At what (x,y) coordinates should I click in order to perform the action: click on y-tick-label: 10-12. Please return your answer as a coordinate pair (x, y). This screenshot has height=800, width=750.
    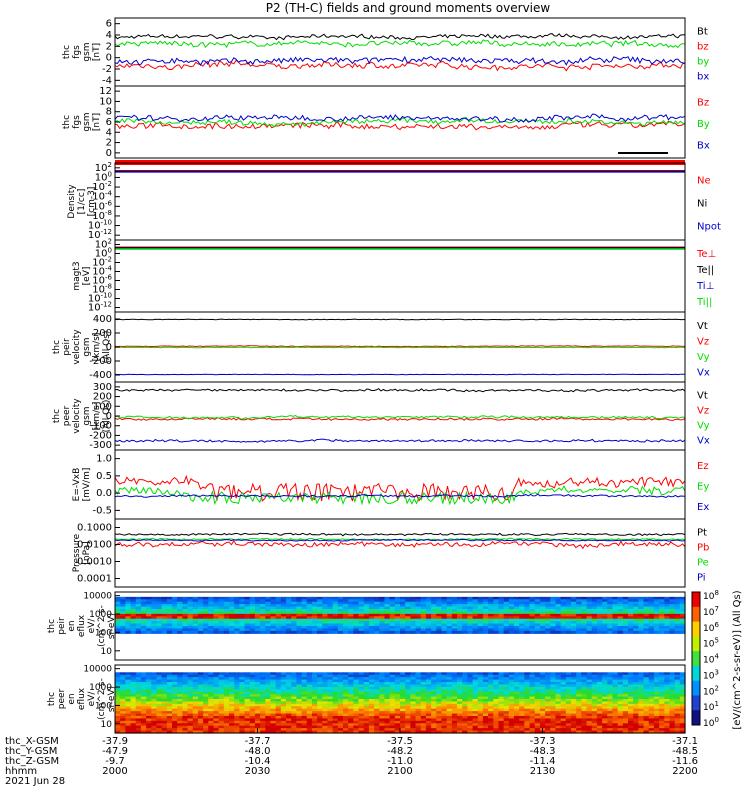
    Looking at the image, I should click on (100, 307).